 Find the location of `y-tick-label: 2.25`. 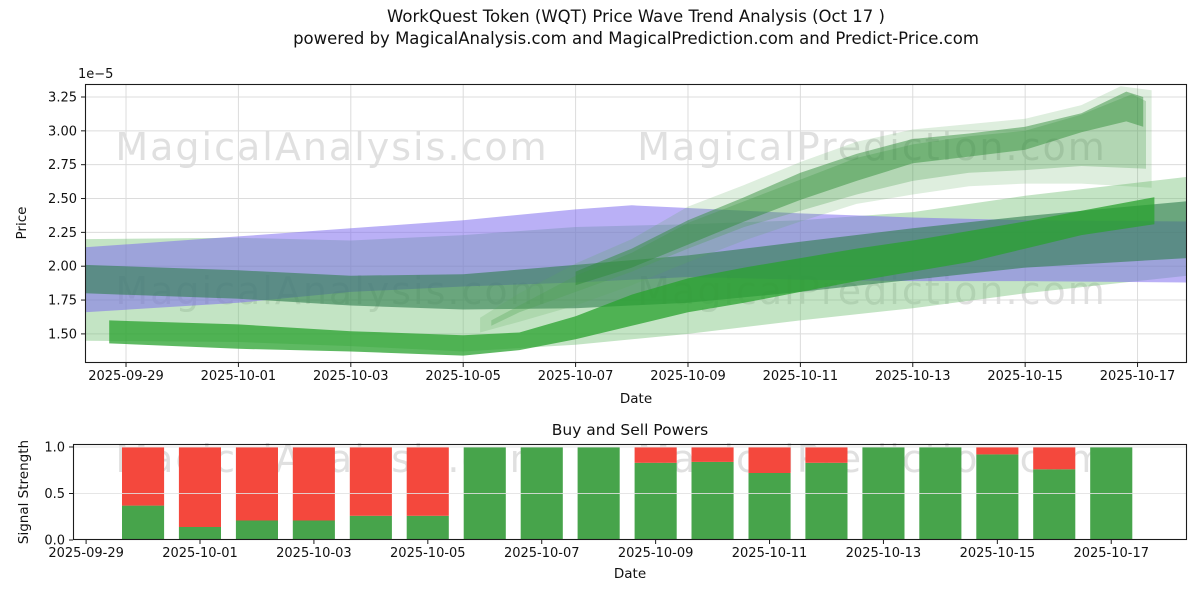

y-tick-label: 2.25 is located at coordinates (62, 233).